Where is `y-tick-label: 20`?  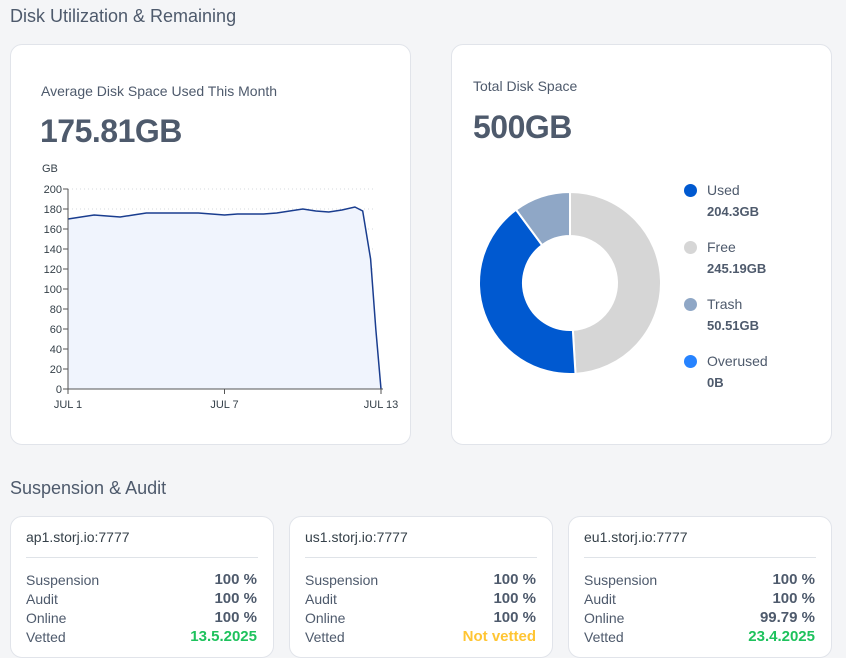 y-tick-label: 20 is located at coordinates (56, 370).